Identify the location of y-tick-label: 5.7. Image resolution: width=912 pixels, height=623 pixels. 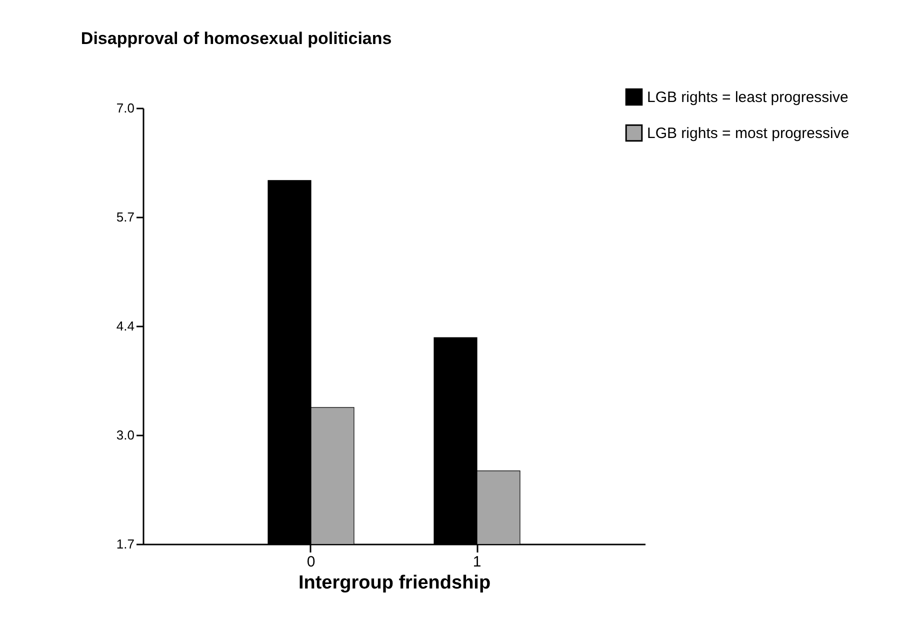
(125, 217).